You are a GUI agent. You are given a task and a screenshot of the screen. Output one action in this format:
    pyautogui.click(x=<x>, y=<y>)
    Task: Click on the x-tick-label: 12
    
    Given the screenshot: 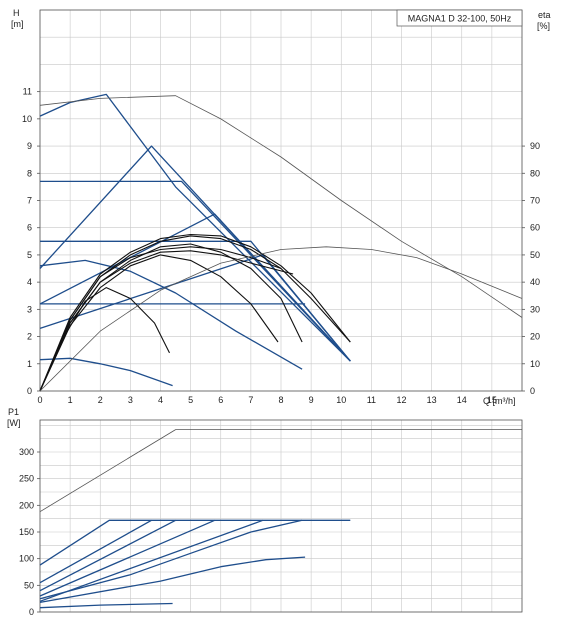 What is the action you would take?
    pyautogui.click(x=401, y=400)
    